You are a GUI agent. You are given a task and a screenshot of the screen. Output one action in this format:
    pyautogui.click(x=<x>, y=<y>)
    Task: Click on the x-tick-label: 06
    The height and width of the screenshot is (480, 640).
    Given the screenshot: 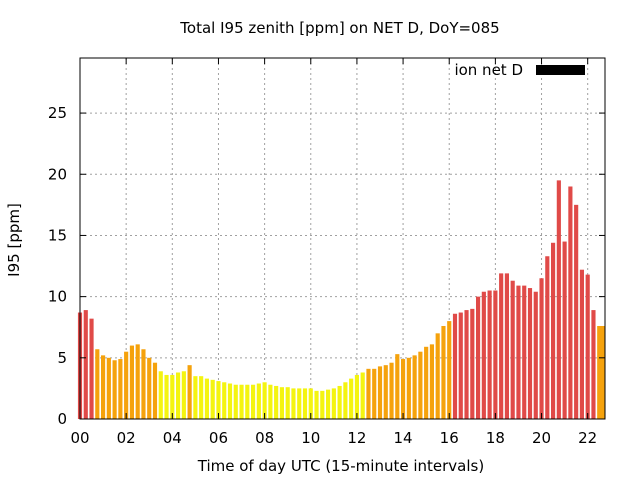 What is the action you would take?
    pyautogui.click(x=218, y=438)
    